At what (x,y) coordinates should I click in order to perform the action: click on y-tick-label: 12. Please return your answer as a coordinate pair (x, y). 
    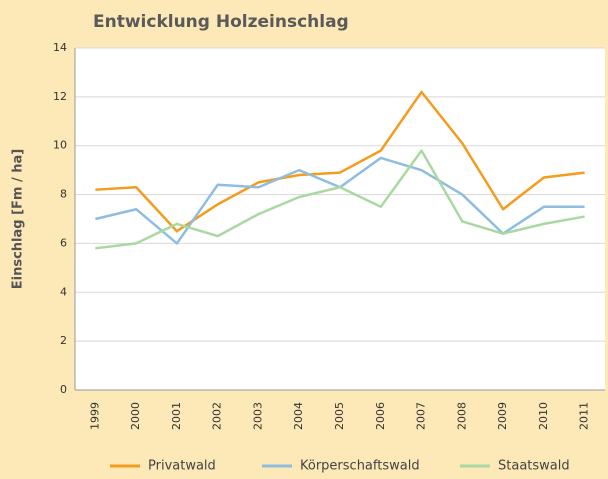
    Looking at the image, I should click on (60, 96).